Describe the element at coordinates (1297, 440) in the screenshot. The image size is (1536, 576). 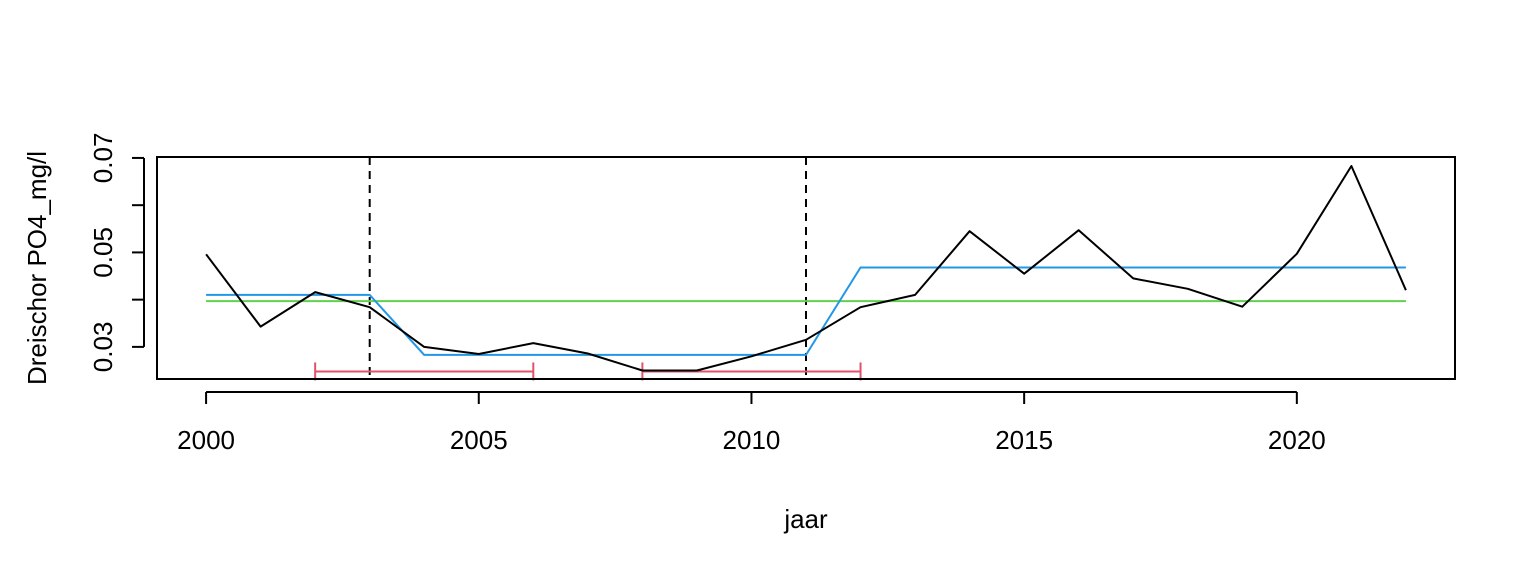
I see `x-tick-label: 2020` at that location.